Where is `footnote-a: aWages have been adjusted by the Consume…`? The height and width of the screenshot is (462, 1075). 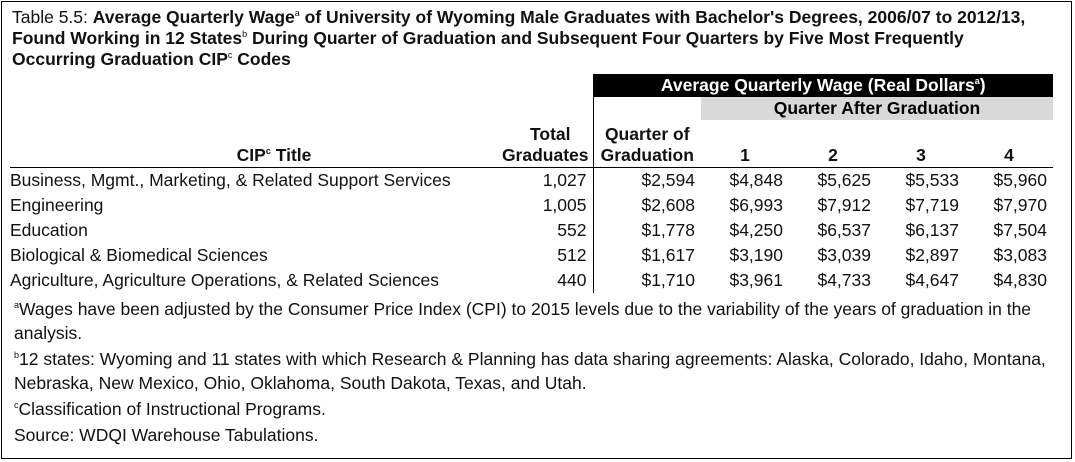
footnote-a: aWages have been adjusted by the Consume… is located at coordinates (523, 321).